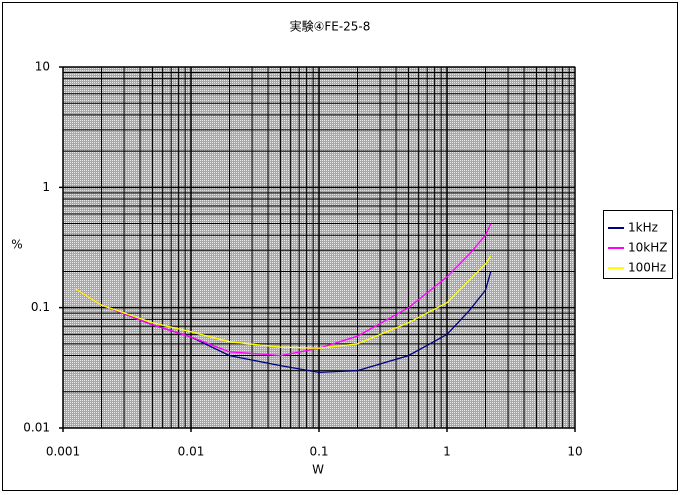 This screenshot has width=681, height=495. I want to click on x-axis-label: W, so click(318, 470).